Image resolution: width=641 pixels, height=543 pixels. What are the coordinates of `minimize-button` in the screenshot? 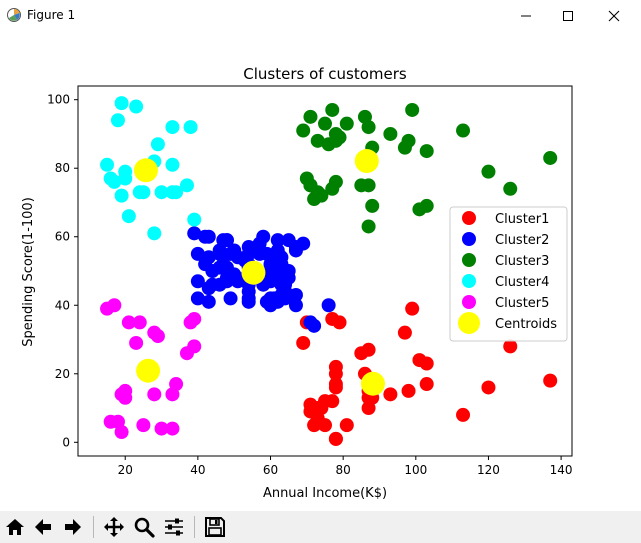 It's located at (526, 15).